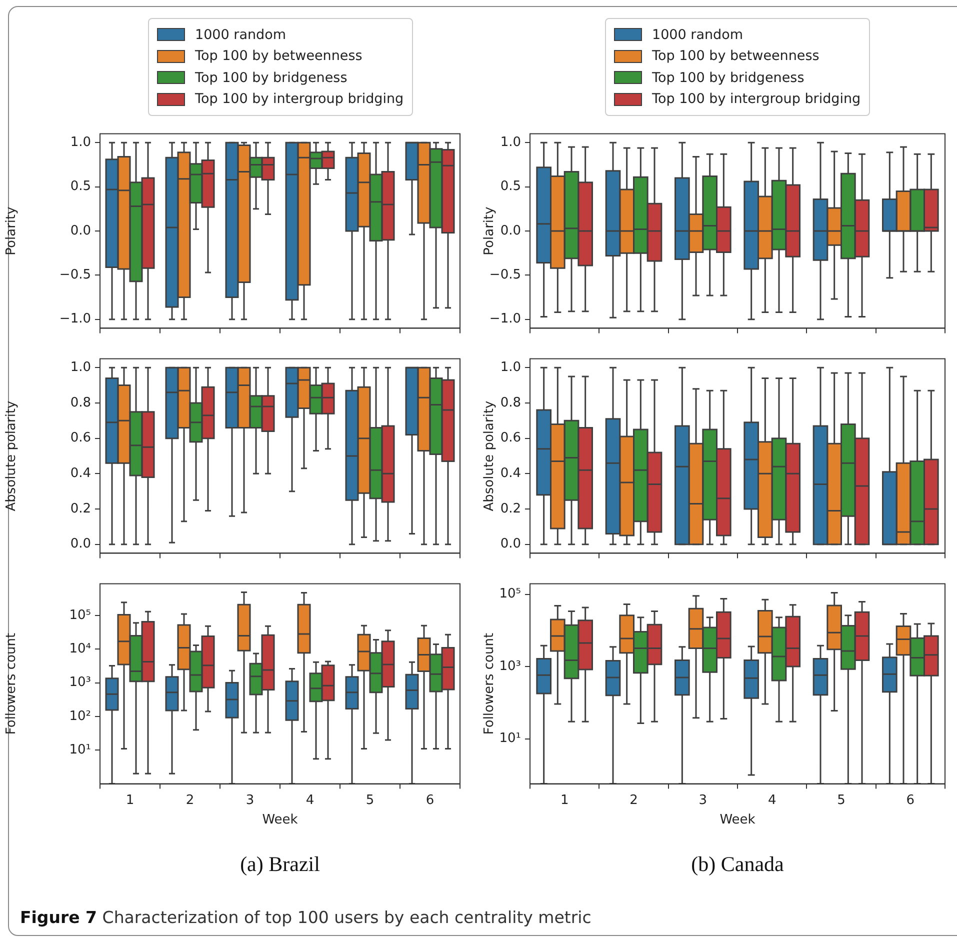 The image size is (957, 947). Describe the element at coordinates (737, 864) in the screenshot. I see `text: (b) Canada` at that location.